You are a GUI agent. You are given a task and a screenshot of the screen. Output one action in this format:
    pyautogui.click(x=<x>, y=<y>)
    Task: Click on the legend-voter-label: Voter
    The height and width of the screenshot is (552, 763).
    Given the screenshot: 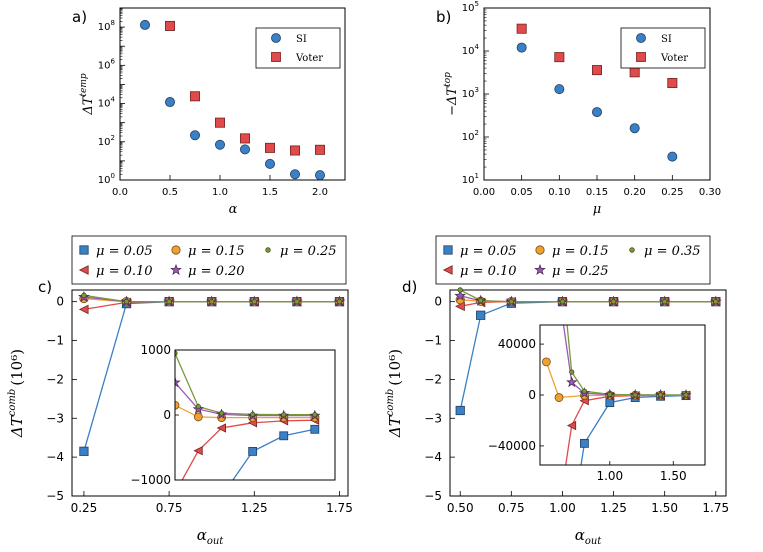 What is the action you would take?
    pyautogui.click(x=674, y=58)
    